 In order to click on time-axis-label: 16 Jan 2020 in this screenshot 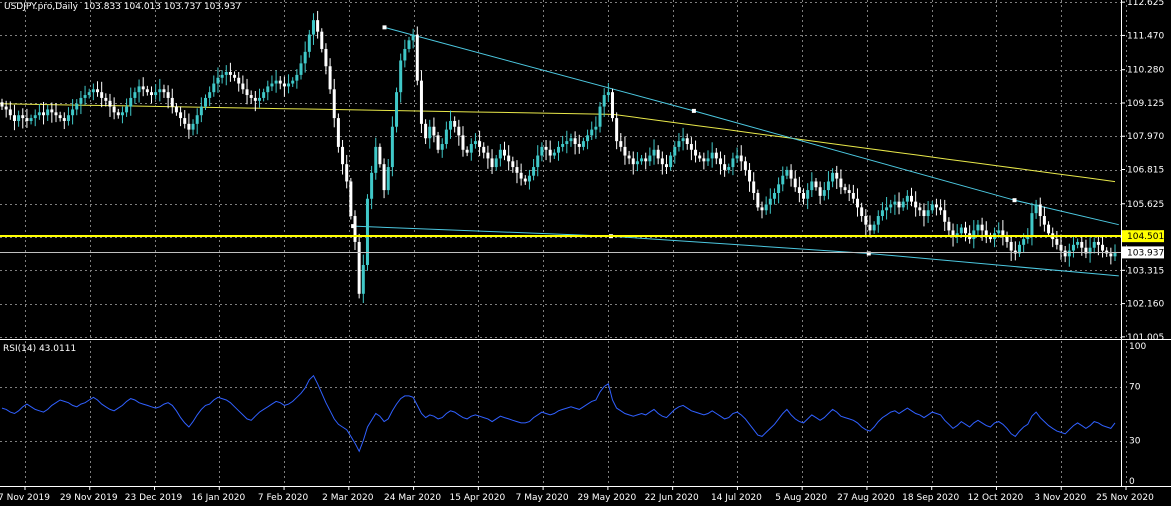, I will do `click(218, 498)`.